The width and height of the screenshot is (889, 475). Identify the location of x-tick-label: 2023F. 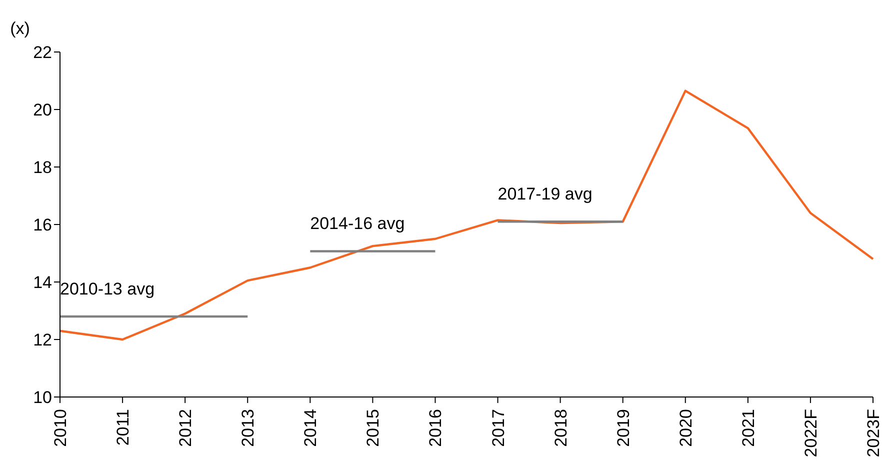
(873, 433).